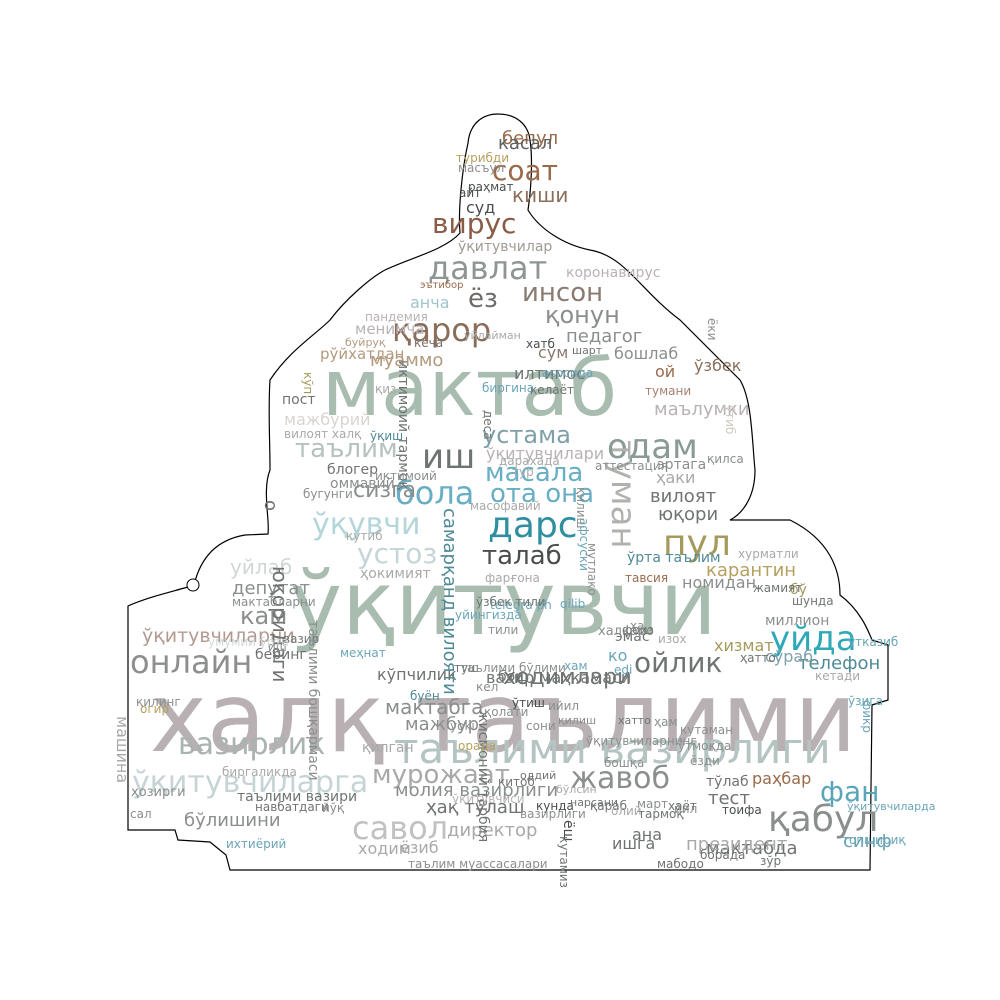  What do you see at coordinates (503, 718) in the screenshot?
I see `word-0: халқ таълими` at bounding box center [503, 718].